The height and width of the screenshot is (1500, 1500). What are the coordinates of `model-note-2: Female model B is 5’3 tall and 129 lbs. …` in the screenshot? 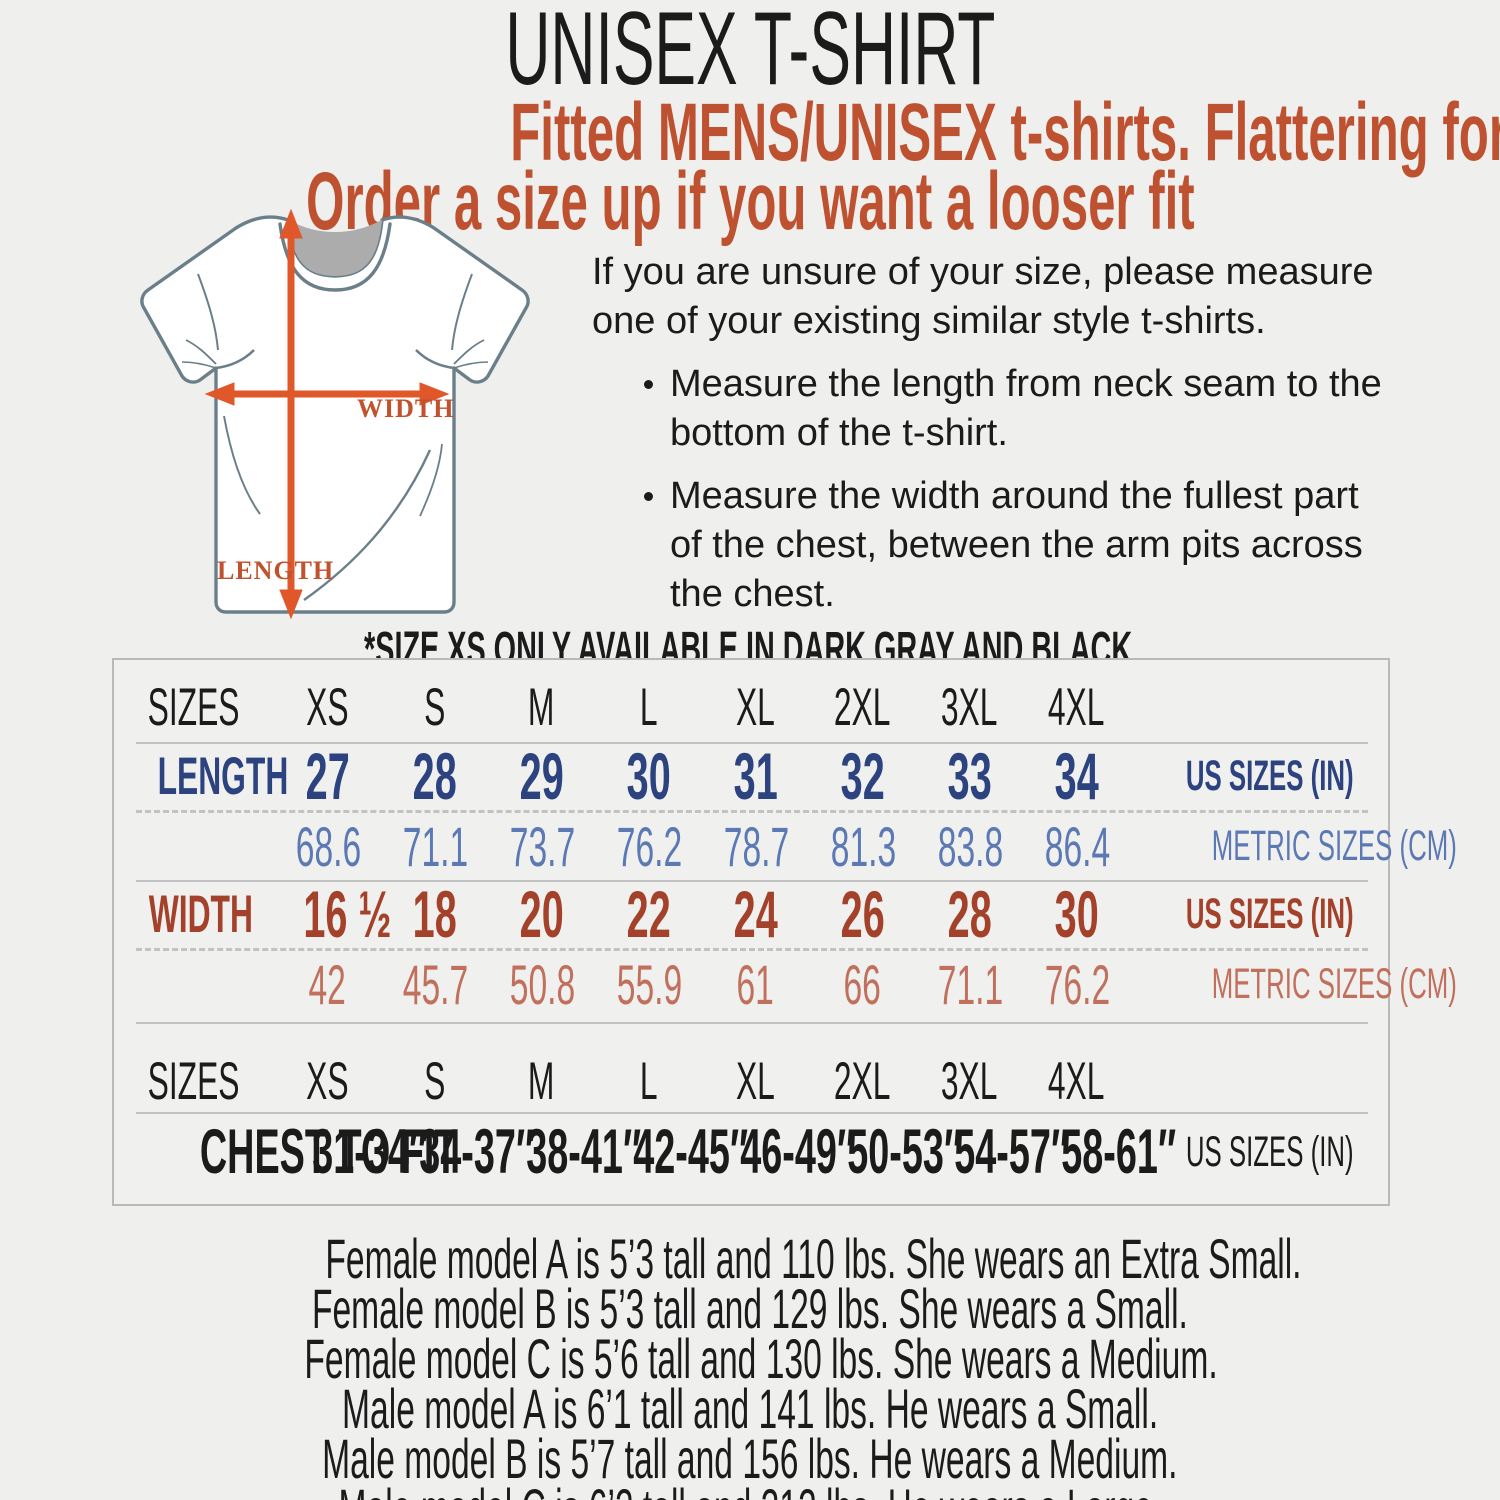 It's located at (750, 1308).